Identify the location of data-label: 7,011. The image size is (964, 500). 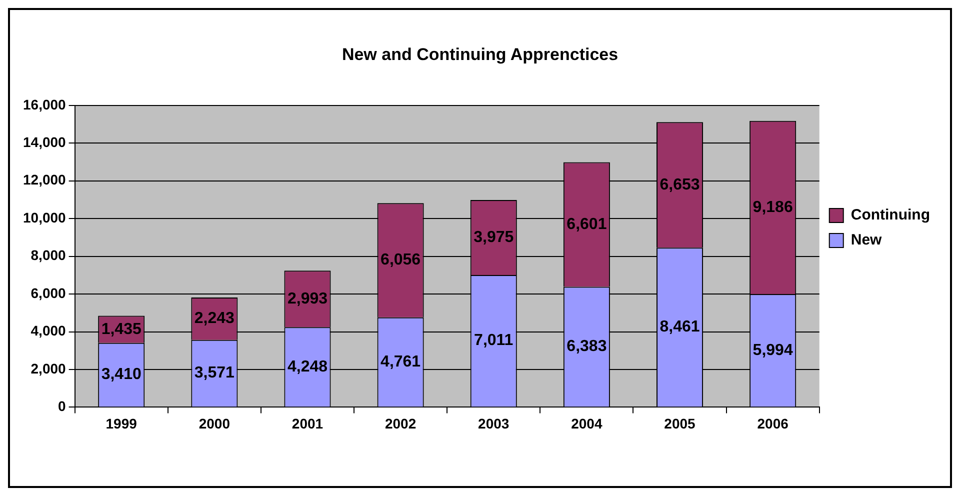
(494, 341).